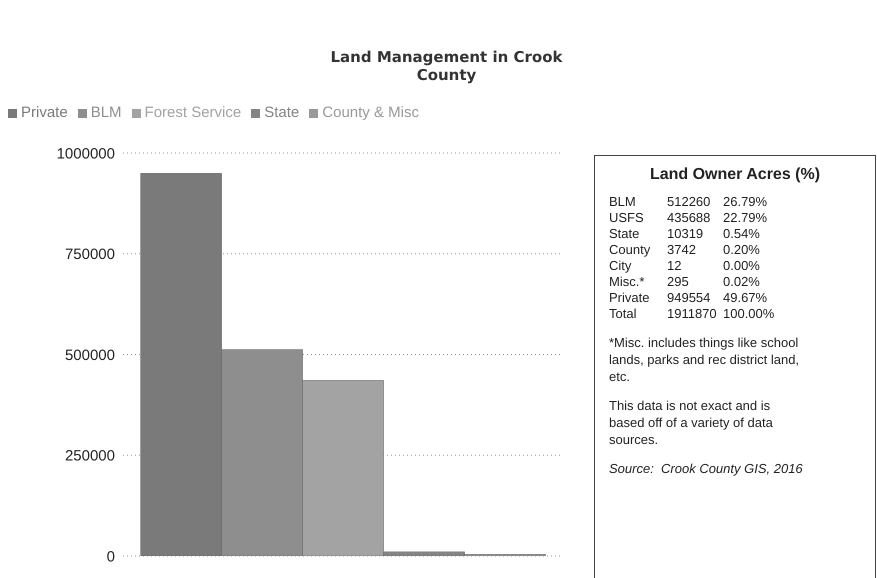 This screenshot has width=877, height=578. Describe the element at coordinates (106, 112) in the screenshot. I see `legend-label: BLM` at that location.